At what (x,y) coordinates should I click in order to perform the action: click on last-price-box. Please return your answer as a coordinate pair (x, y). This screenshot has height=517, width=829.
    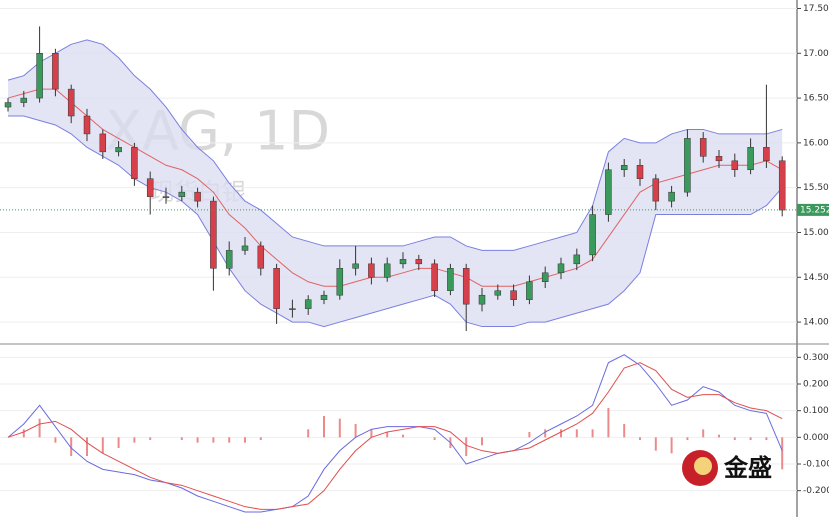
    Looking at the image, I should click on (813, 209).